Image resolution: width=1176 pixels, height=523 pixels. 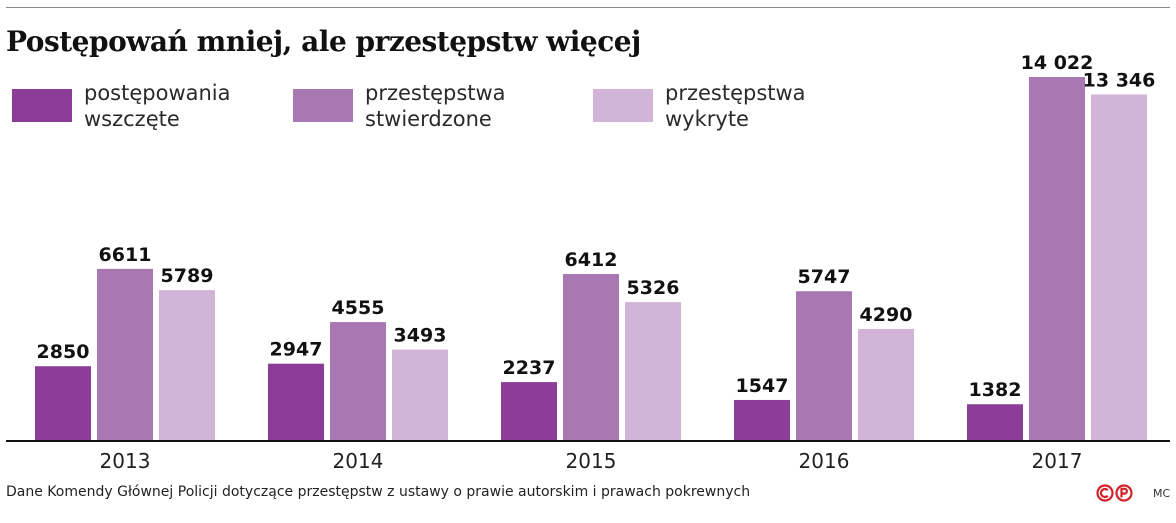 I want to click on bar-value-label: 6611, so click(x=125, y=255).